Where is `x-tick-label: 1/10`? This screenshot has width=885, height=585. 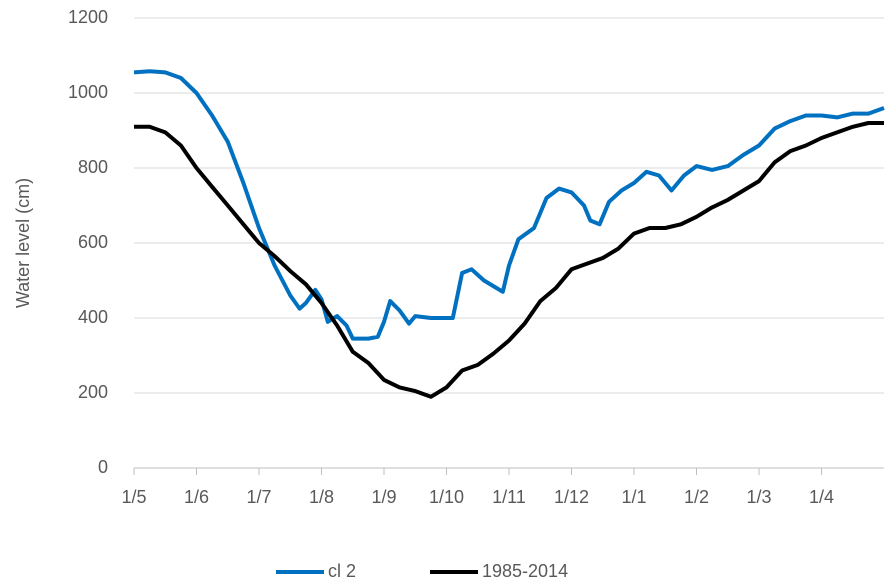 x-tick-label: 1/10 is located at coordinates (446, 497).